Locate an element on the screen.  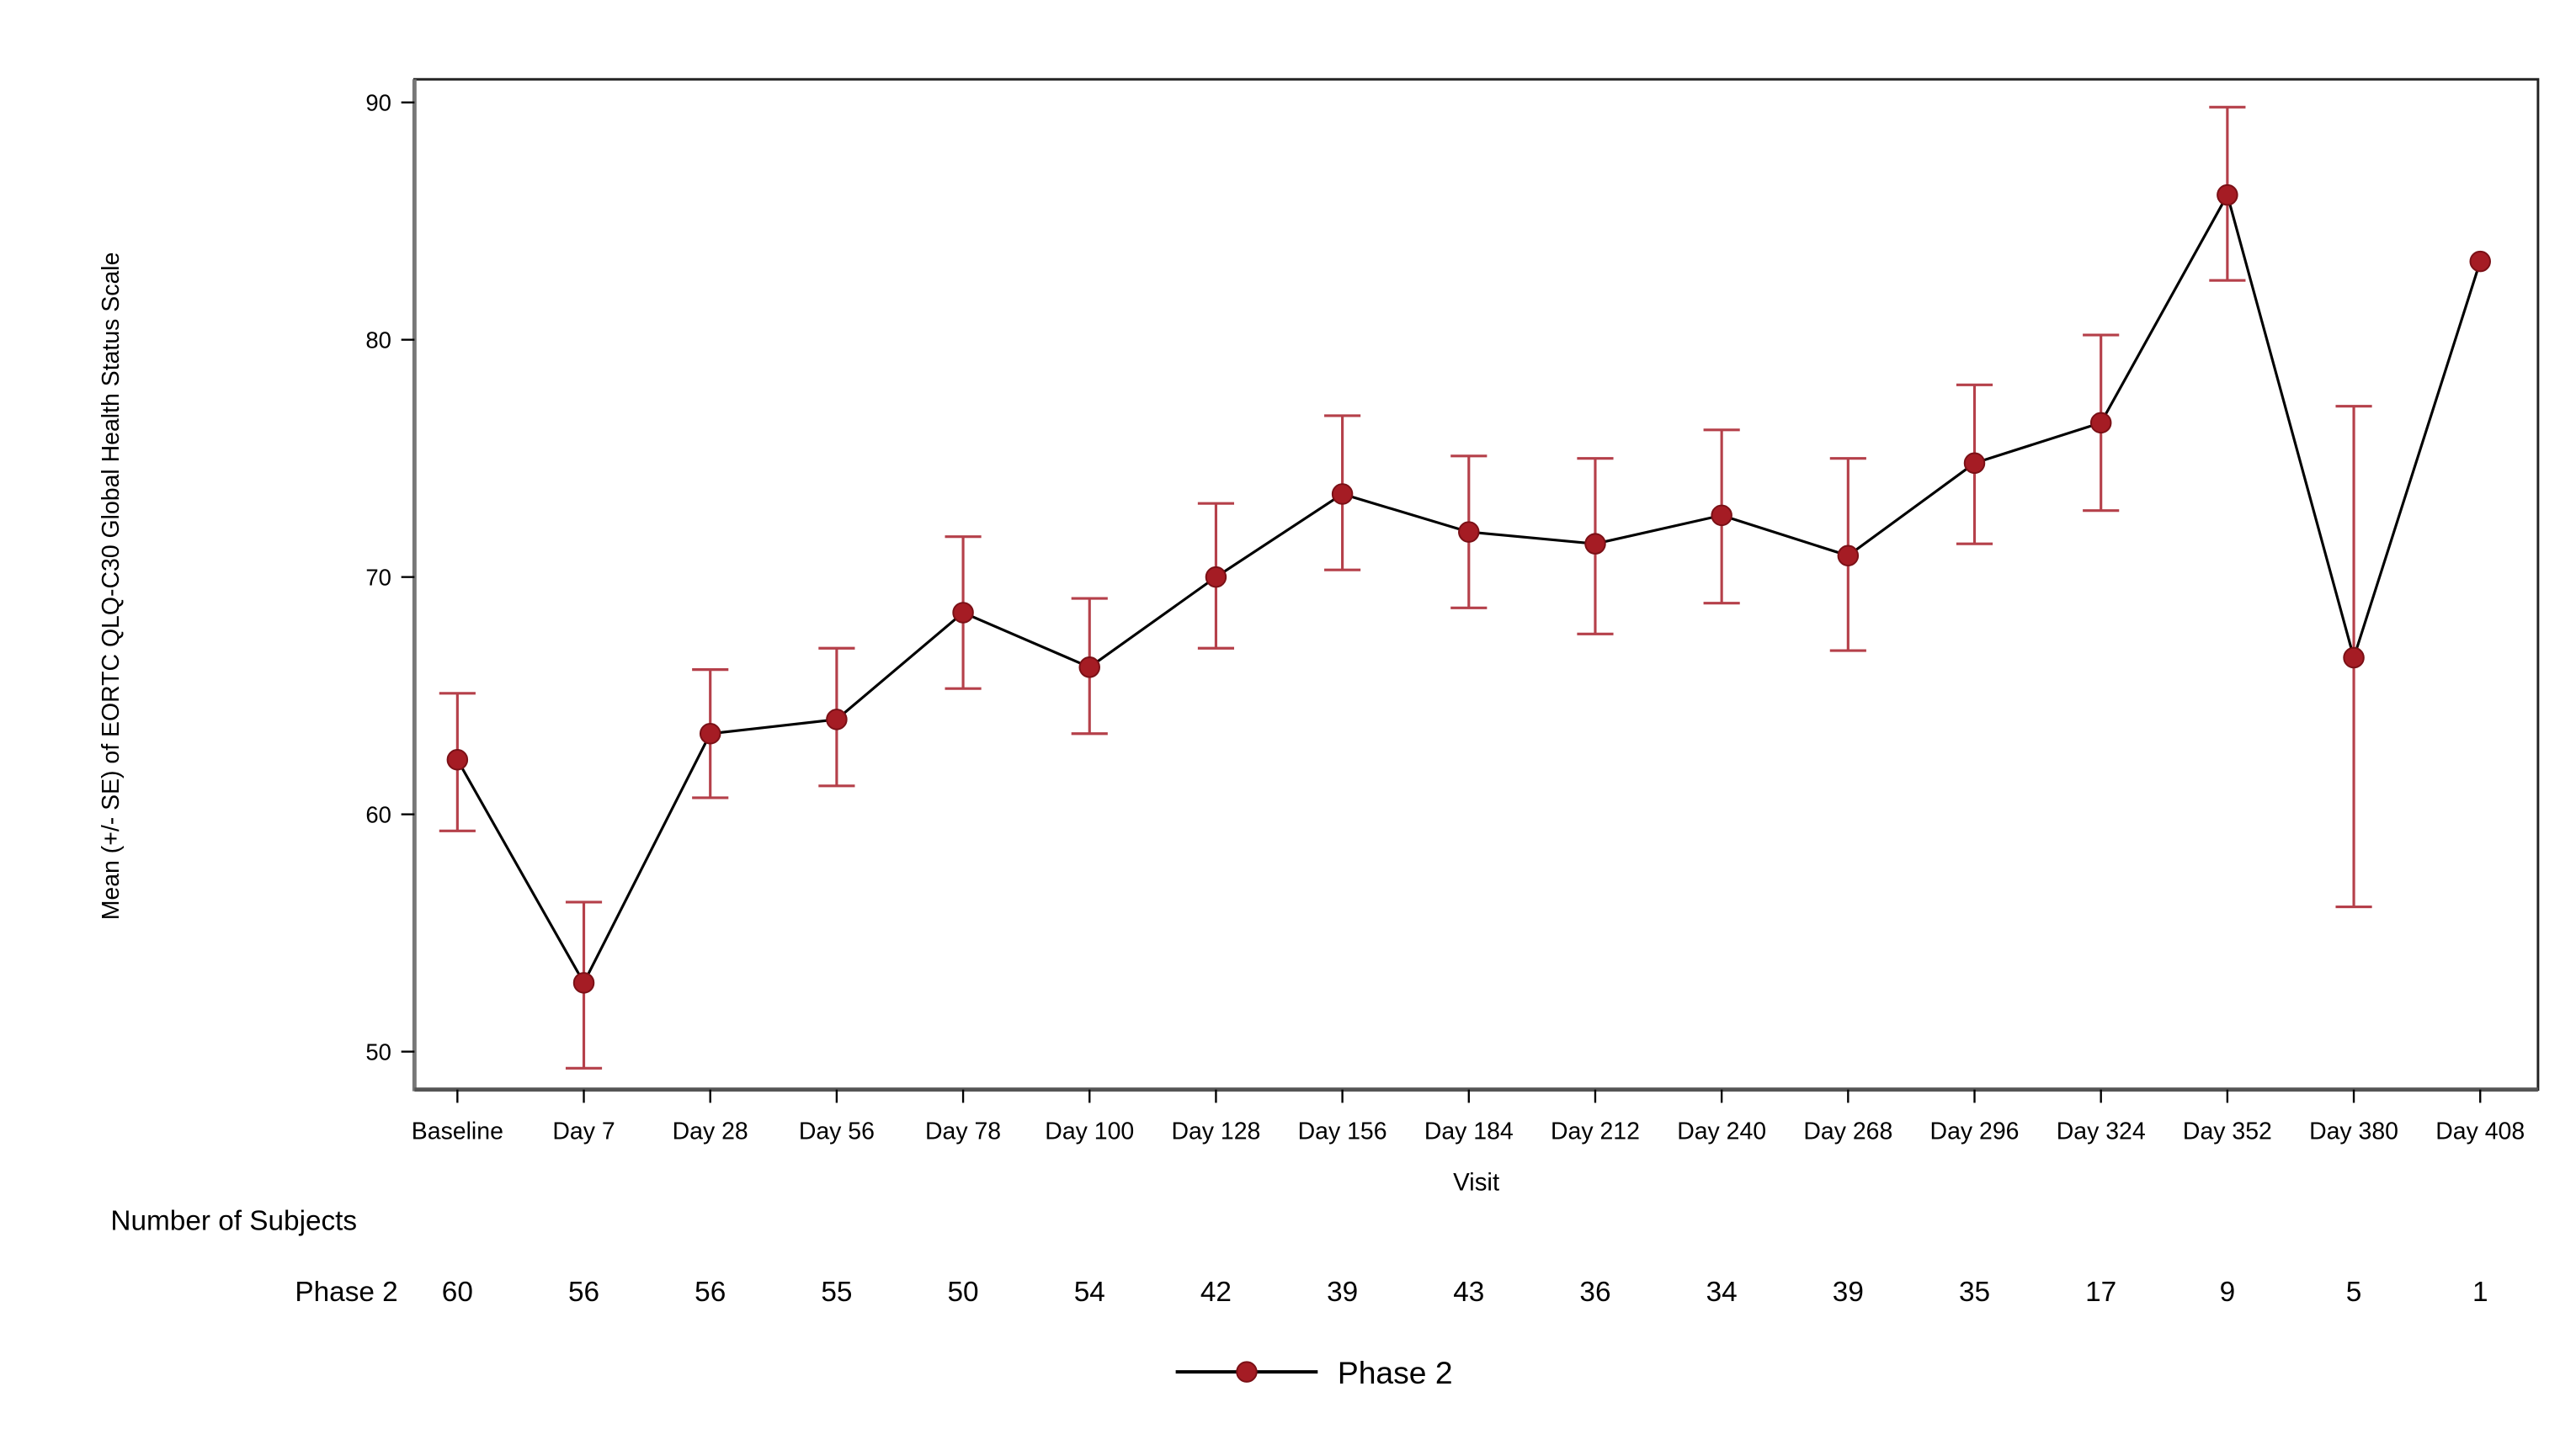
y-axis: 50 60 70 80 90 is located at coordinates (390, 577).